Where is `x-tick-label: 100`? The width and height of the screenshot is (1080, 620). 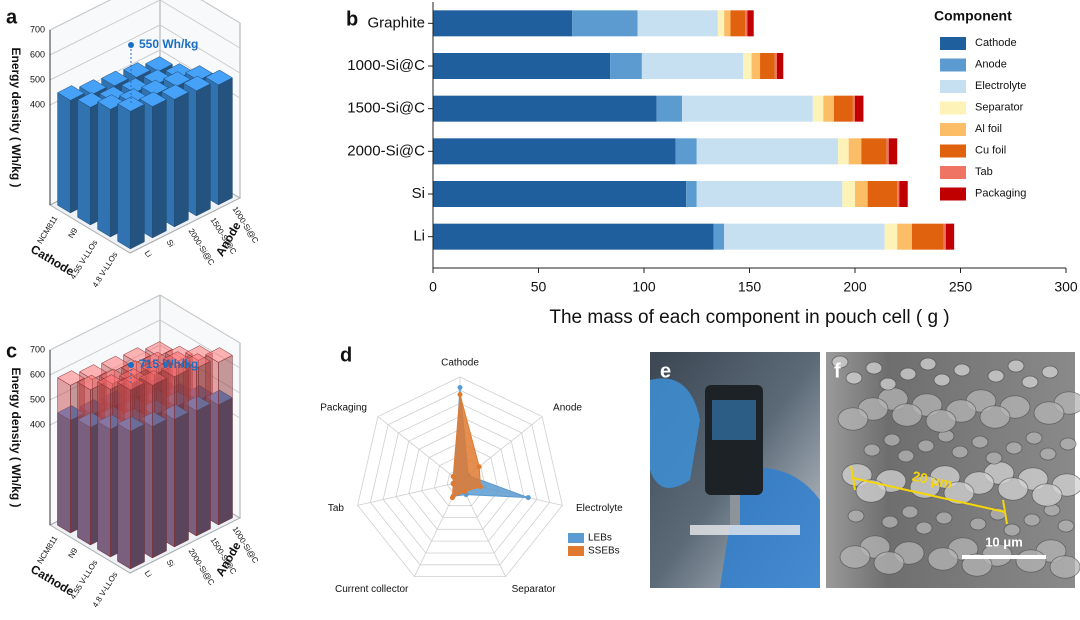 x-tick-label: 100 is located at coordinates (644, 287).